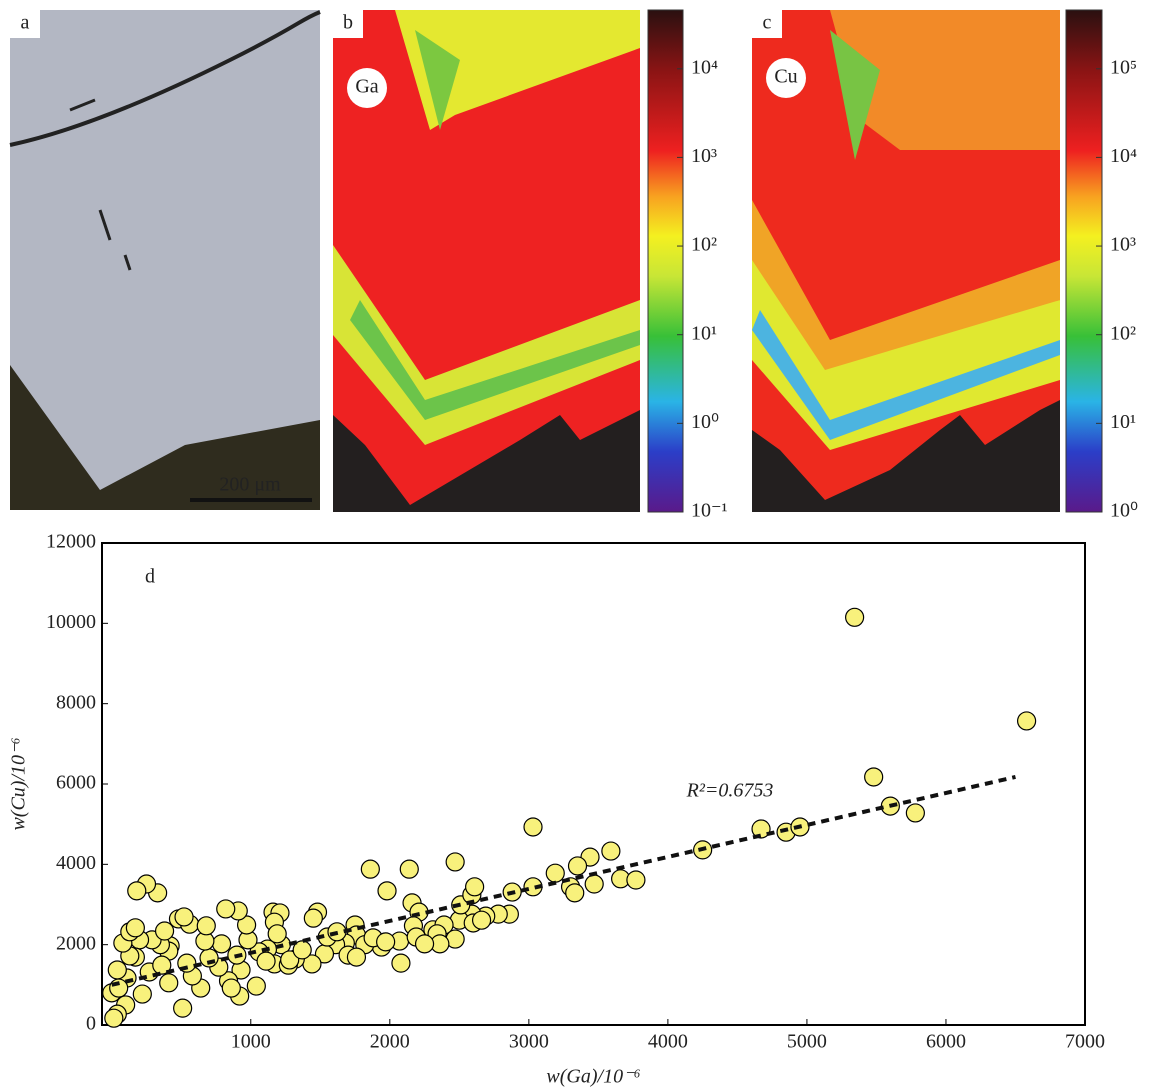 Image resolution: width=1149 pixels, height=1090 pixels. What do you see at coordinates (390, 1042) in the screenshot?
I see `x-tick-label: 2000` at bounding box center [390, 1042].